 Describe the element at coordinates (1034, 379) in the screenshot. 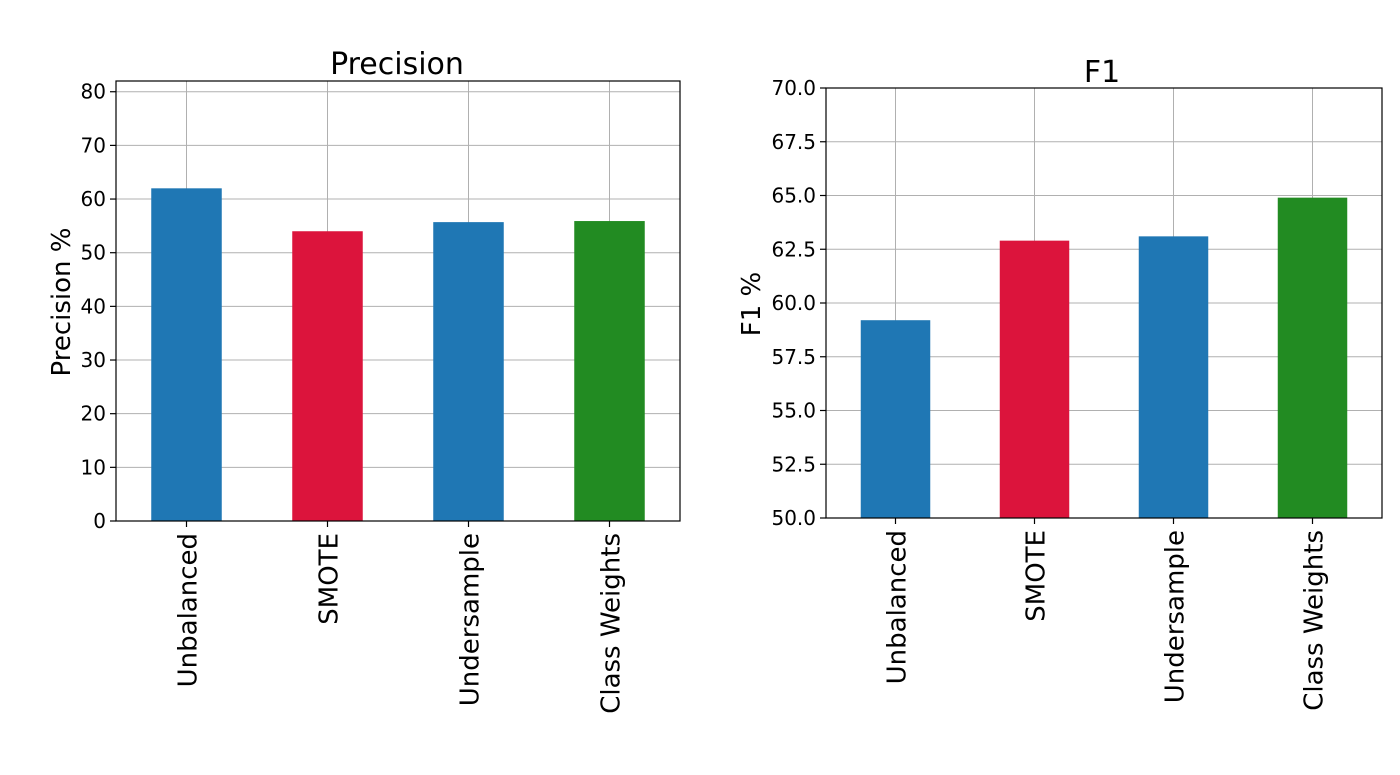

I see `f1-bar-smote` at that location.